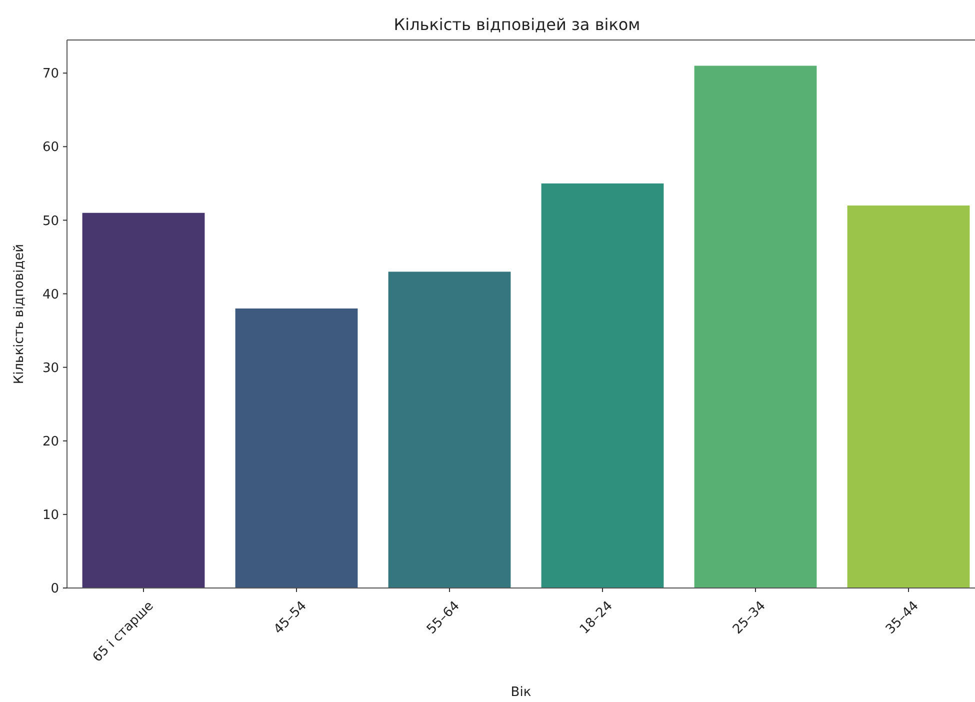 Image resolution: width=975 pixels, height=702 pixels. Describe the element at coordinates (521, 692) in the screenshot. I see `x-axis-title: Вік` at that location.